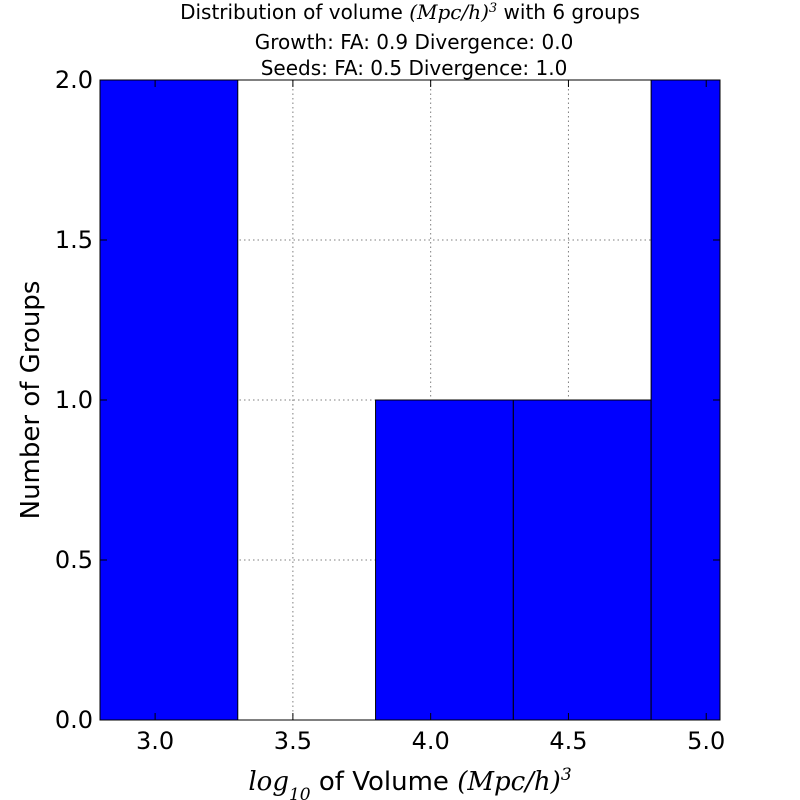 This screenshot has height=800, width=800. What do you see at coordinates (706, 741) in the screenshot?
I see `x-tick-label-4: 5.0` at bounding box center [706, 741].